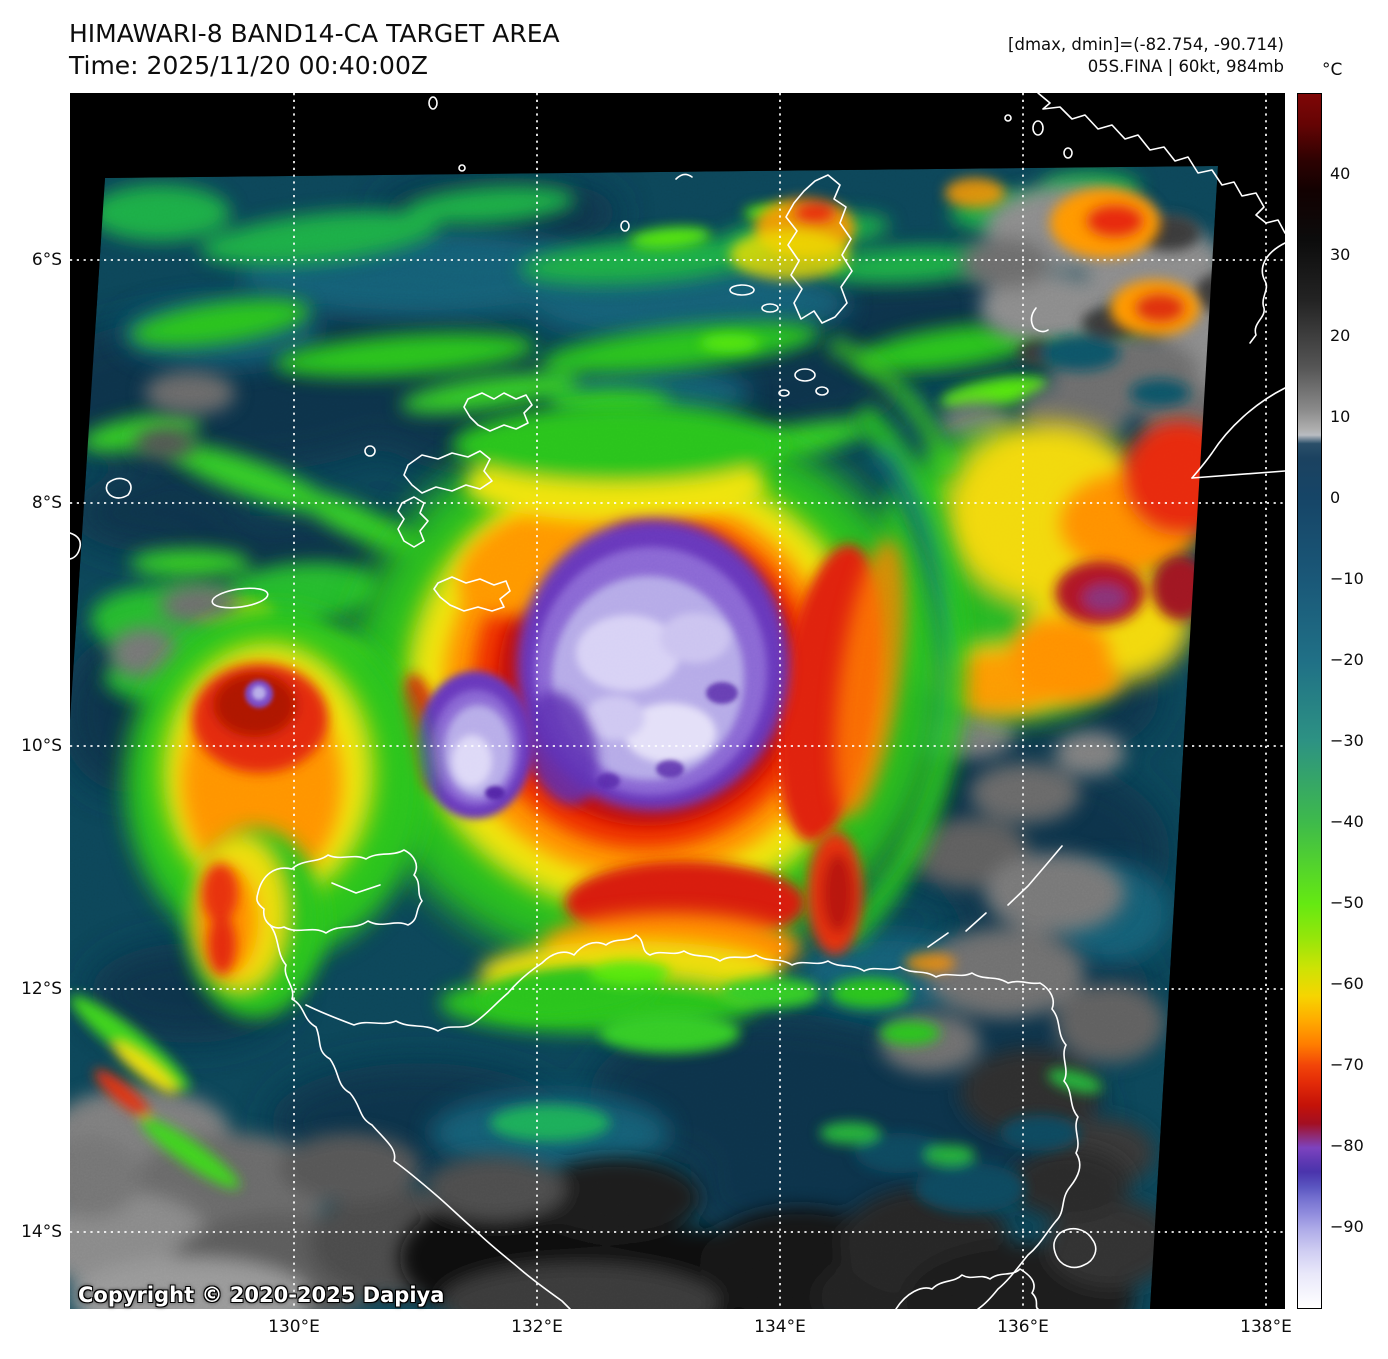  I want to click on colorbar-tick: −80, so click(1347, 1145).